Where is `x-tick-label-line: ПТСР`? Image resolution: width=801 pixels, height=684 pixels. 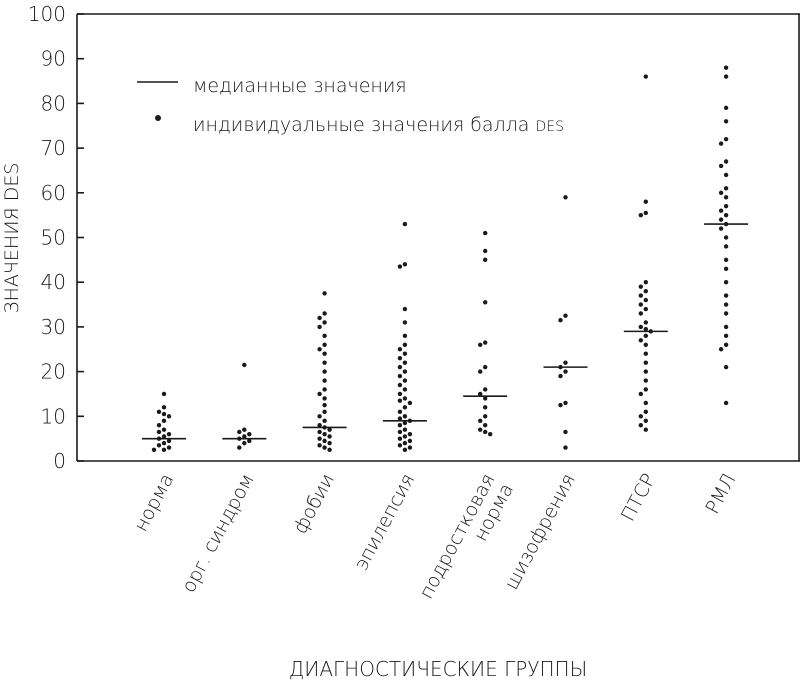
x-tick-label-line: ПТСР is located at coordinates (638, 497).